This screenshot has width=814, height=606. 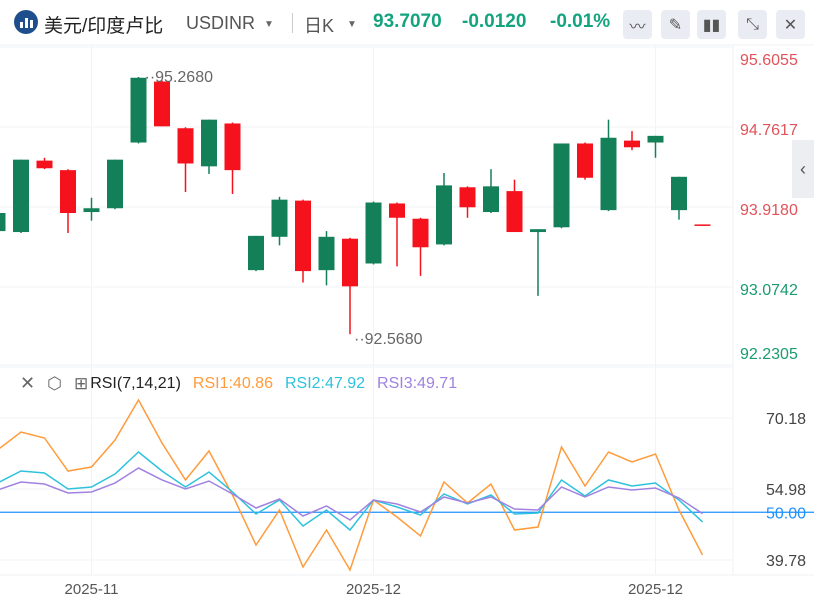 What do you see at coordinates (28, 383) in the screenshot?
I see `remove-indicator-icon: ✕` at bounding box center [28, 383].